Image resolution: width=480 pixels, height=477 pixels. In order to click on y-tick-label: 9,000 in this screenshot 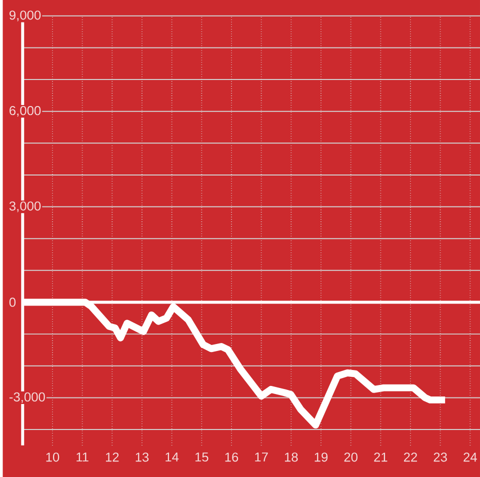, I will do `click(25, 16)`.